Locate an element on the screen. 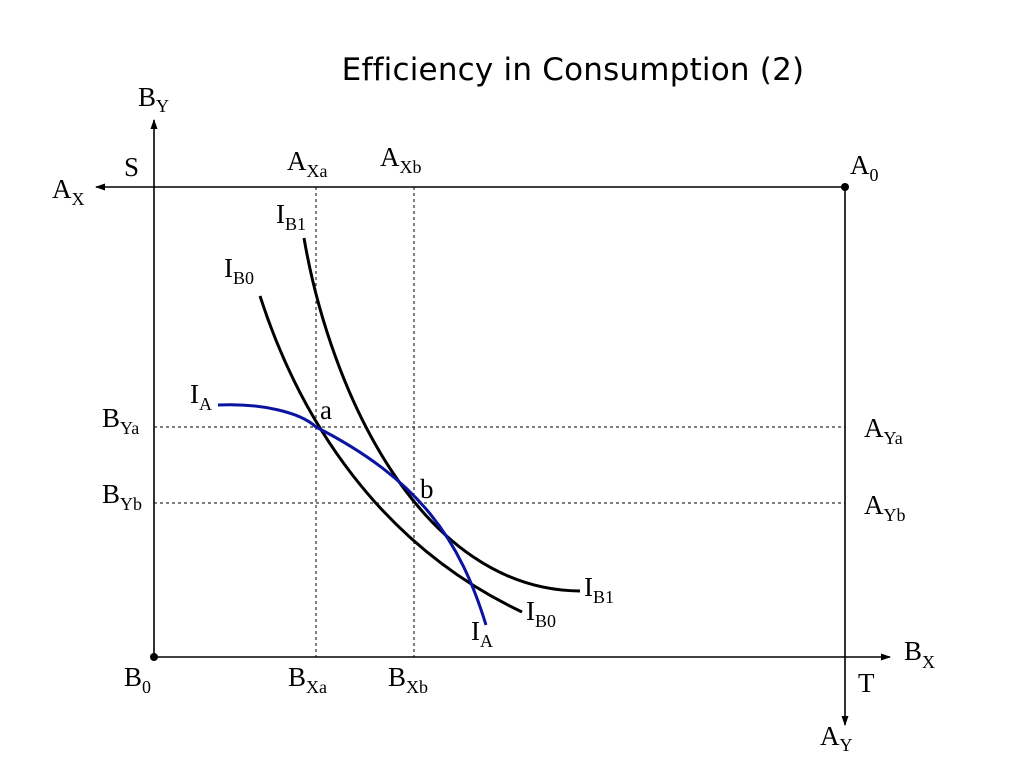  label-ayb: AYb is located at coordinates (885, 507).